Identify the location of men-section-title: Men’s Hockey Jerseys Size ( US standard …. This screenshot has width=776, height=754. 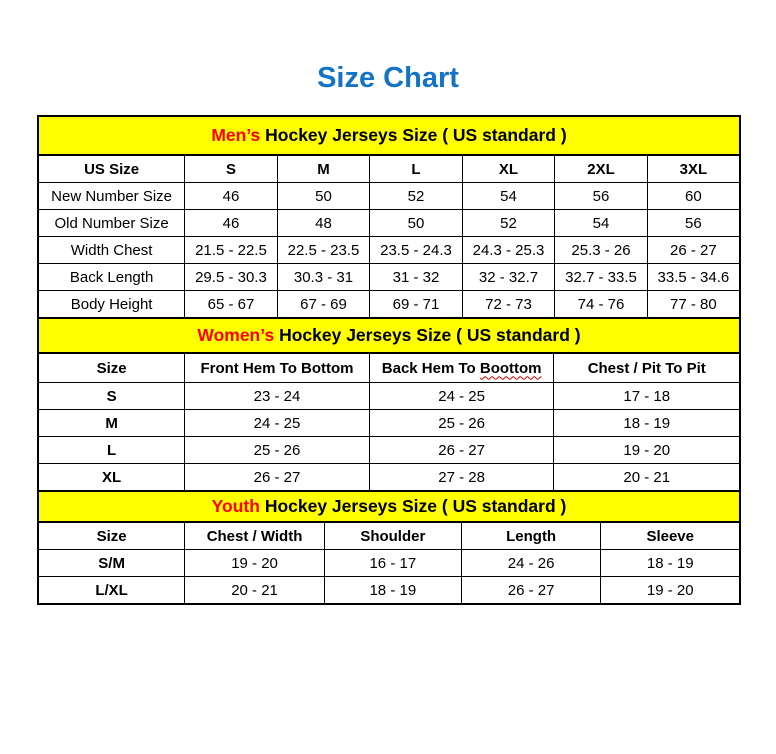
(389, 135).